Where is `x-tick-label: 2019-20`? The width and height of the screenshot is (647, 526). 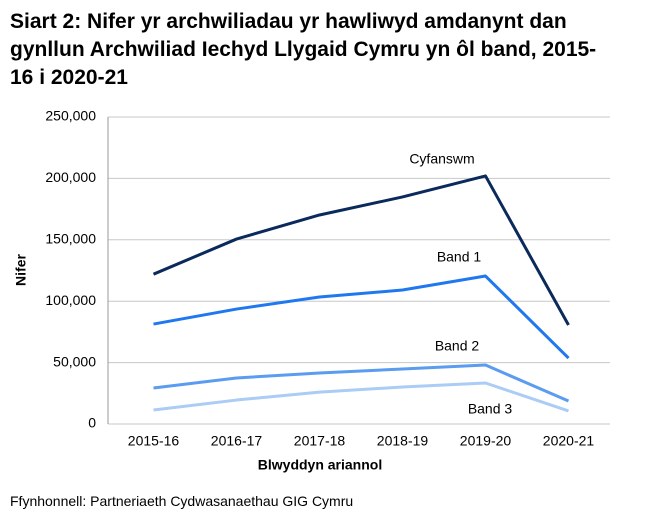 x-tick-label: 2019-20 is located at coordinates (486, 441).